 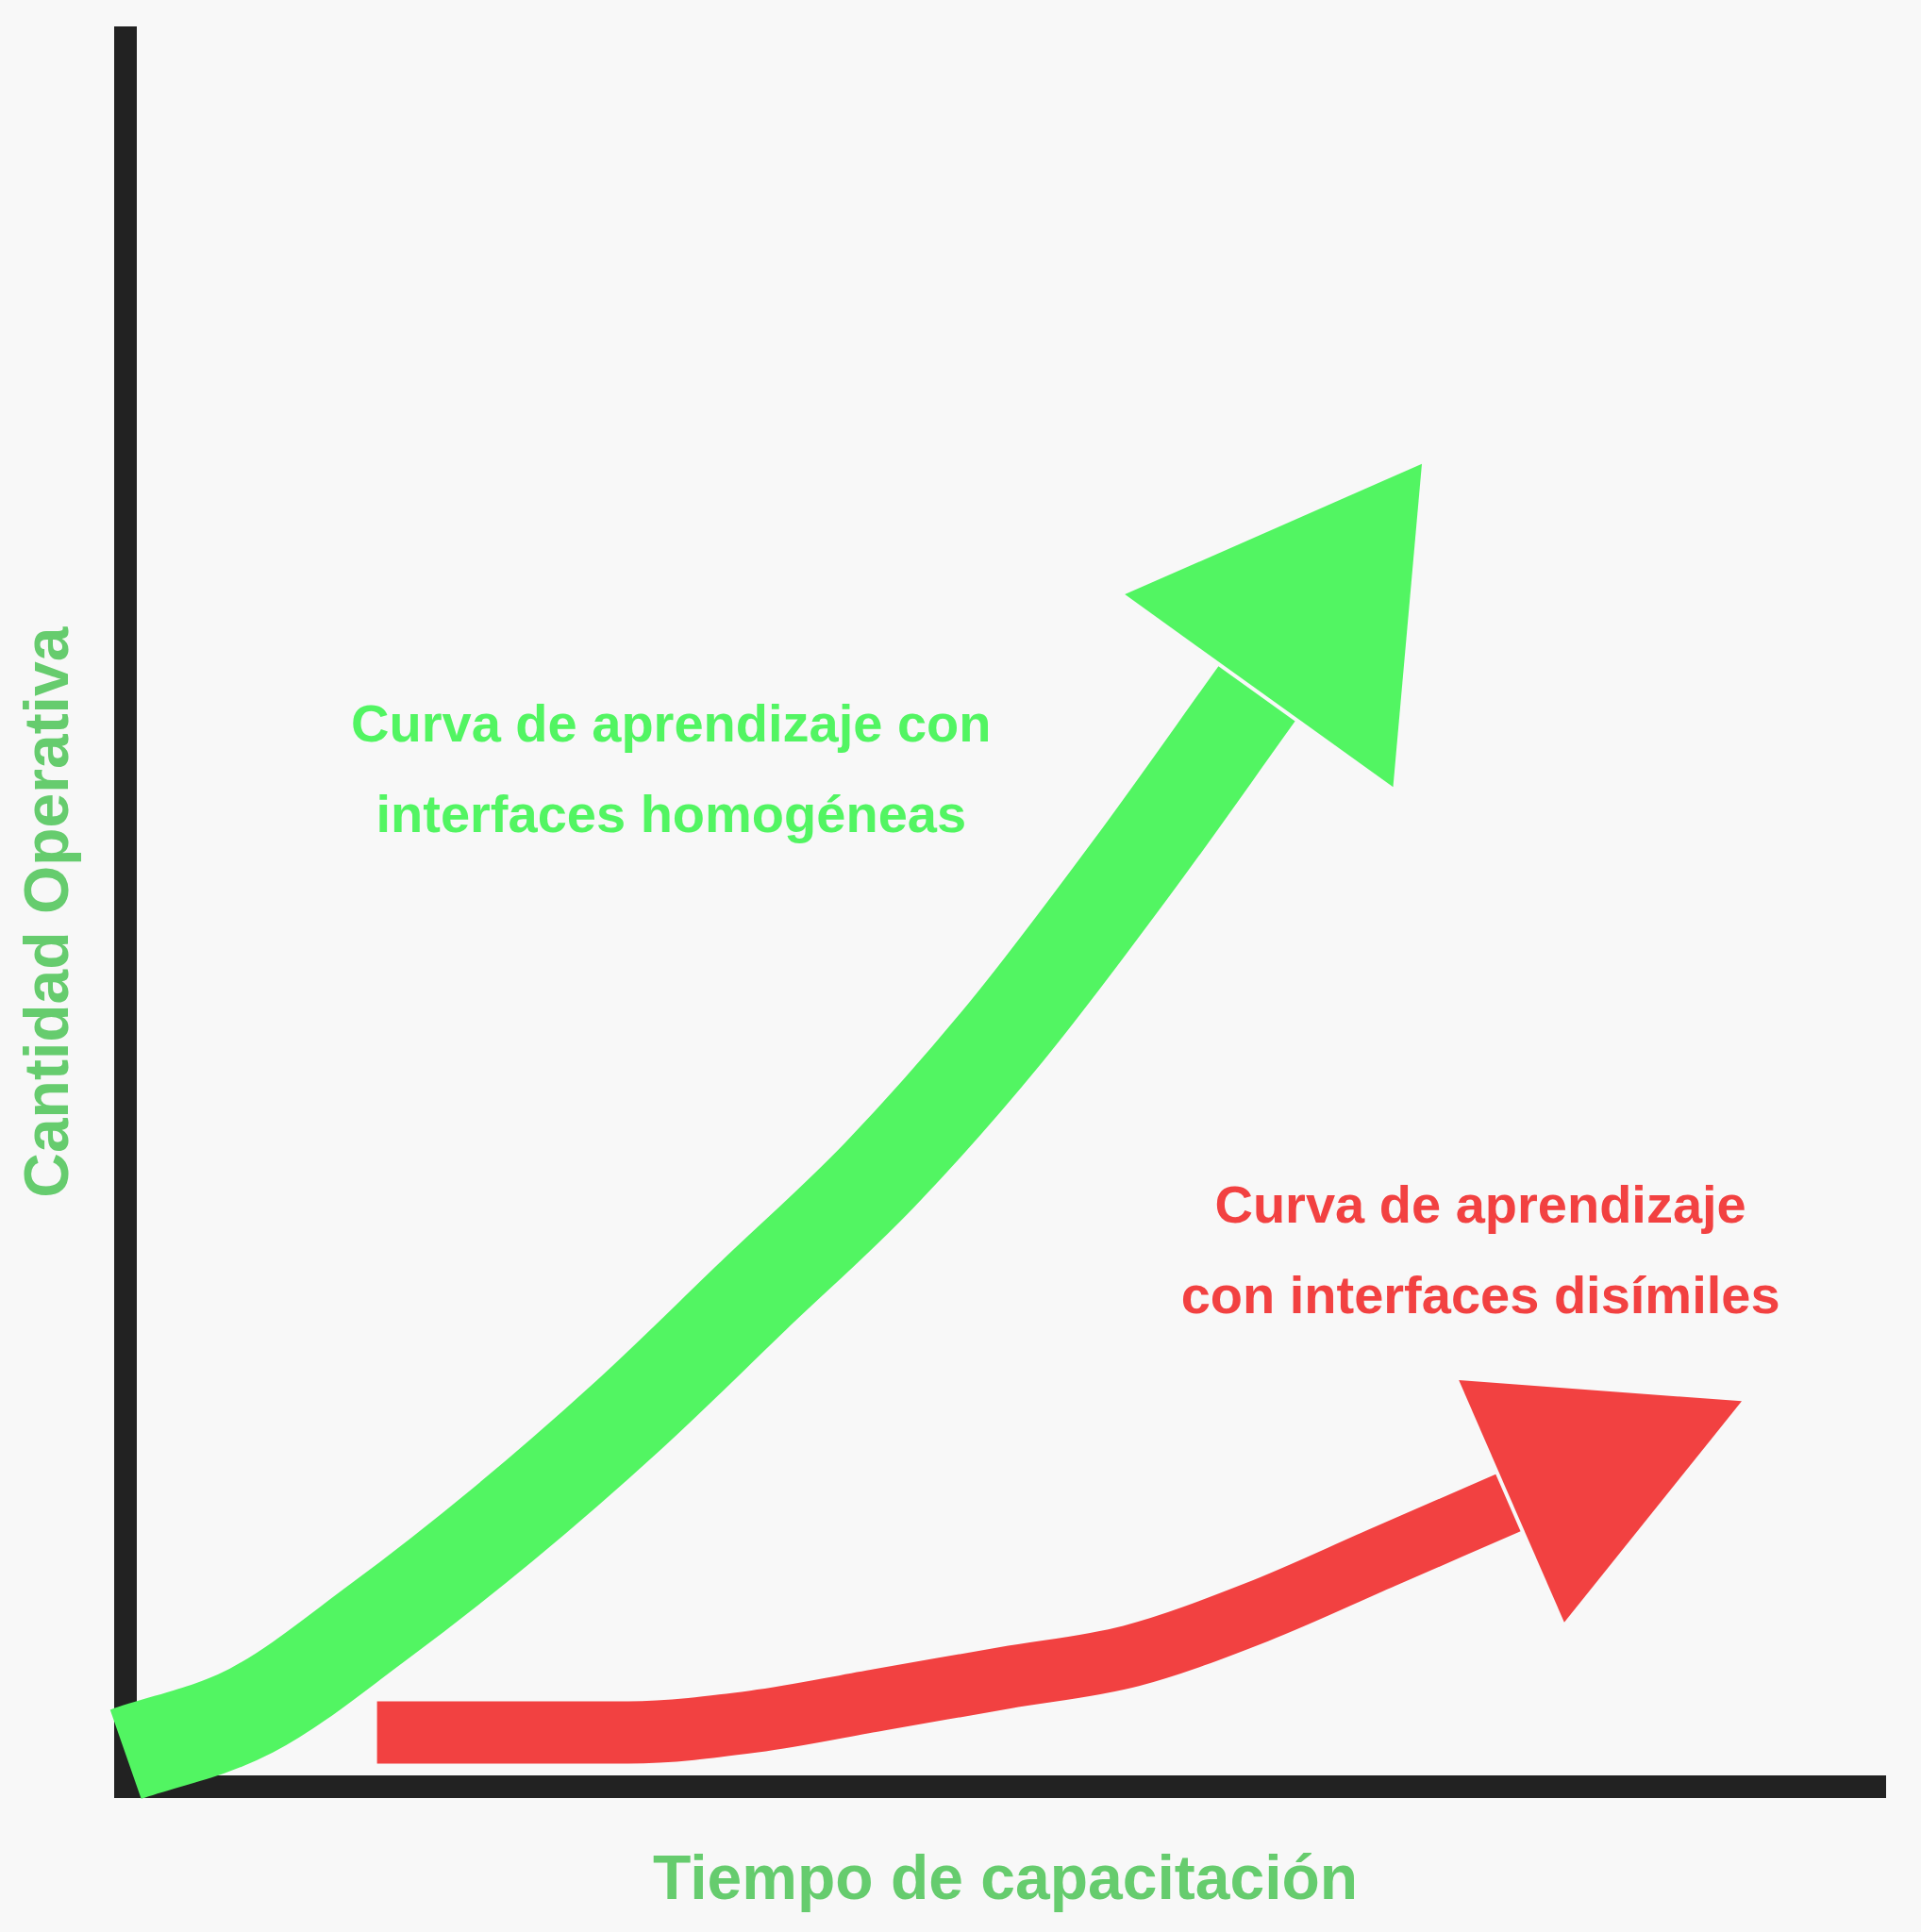 I want to click on y-axis-title: Cantidad Operativa, so click(x=45, y=911).